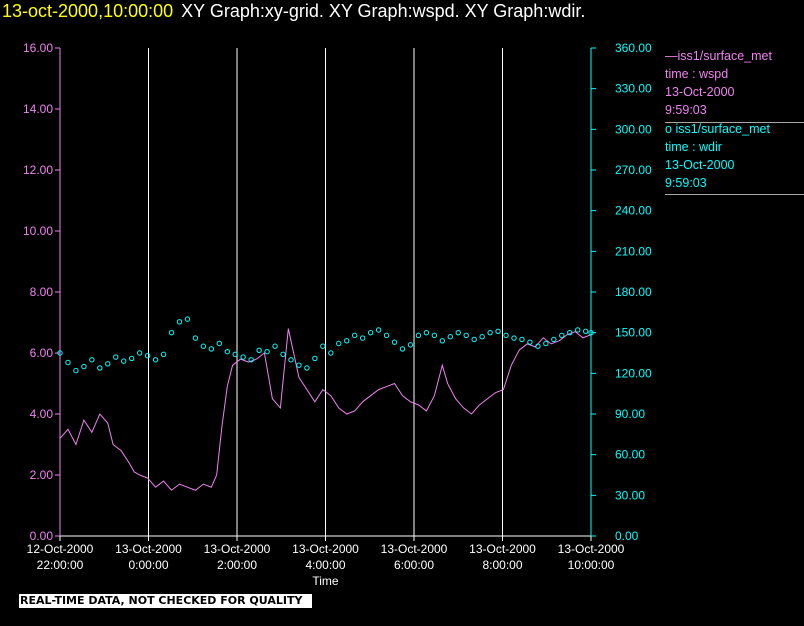 The width and height of the screenshot is (804, 626). I want to click on y-right-tick-label-6: 180.00, so click(633, 292).